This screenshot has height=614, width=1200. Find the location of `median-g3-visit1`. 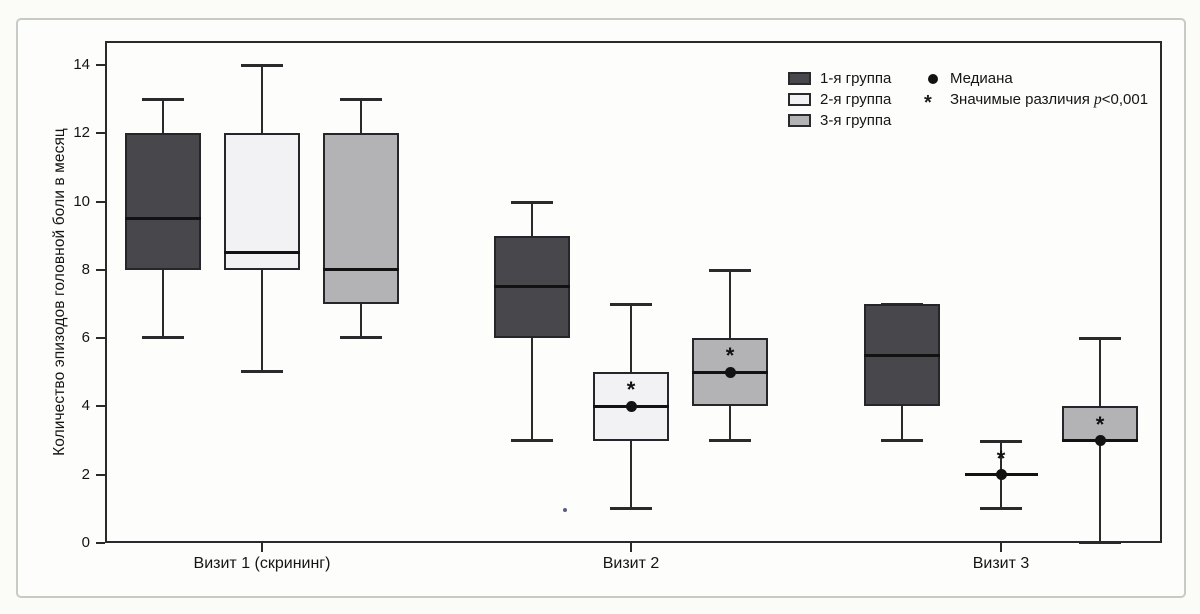

median-g3-visit1 is located at coordinates (361, 270).